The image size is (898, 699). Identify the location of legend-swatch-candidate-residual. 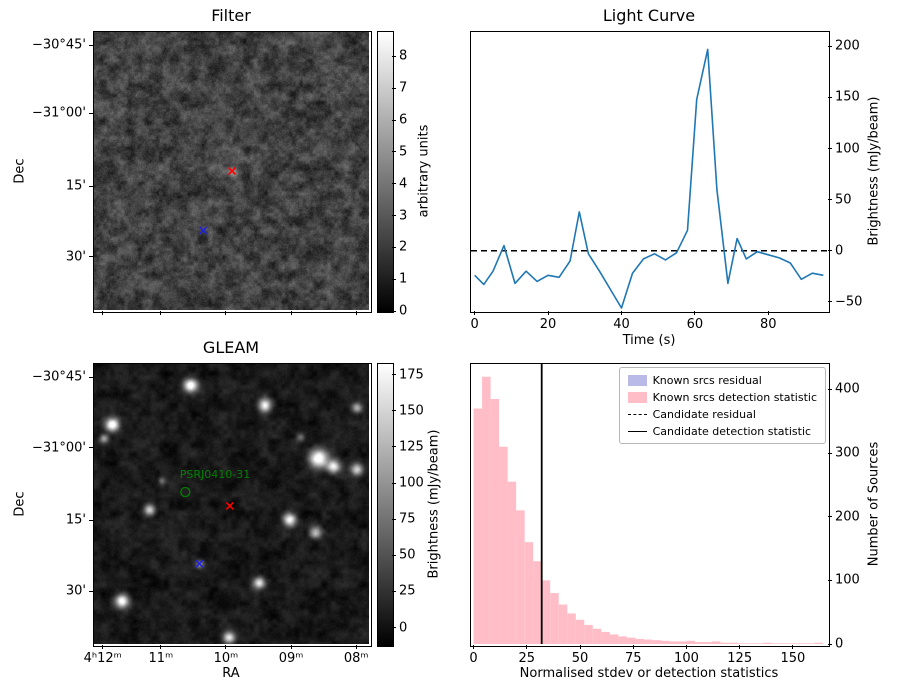
(637, 414).